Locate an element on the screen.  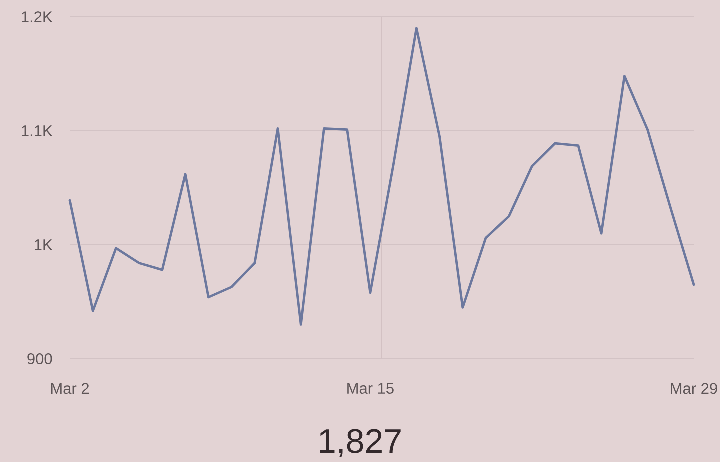
y-tick-label: 1.1K is located at coordinates (37, 131).